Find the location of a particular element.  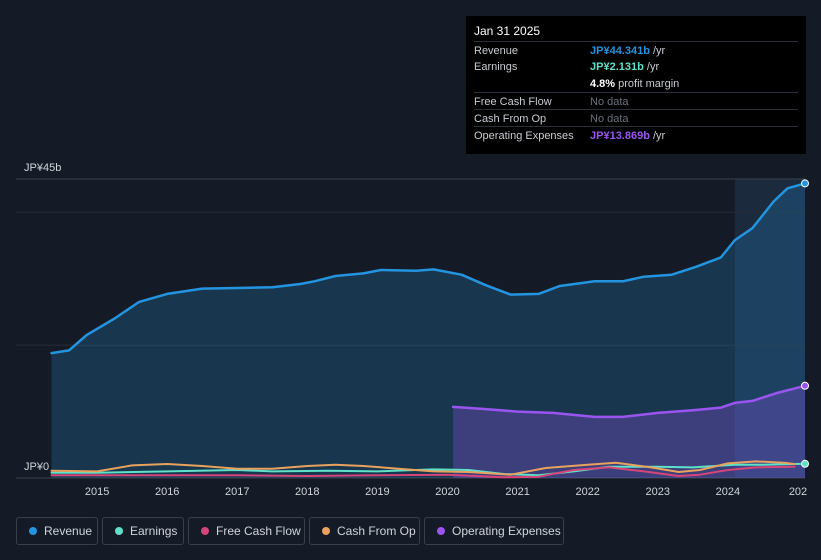

legend-cash-from-op: Cash From Op is located at coordinates (364, 531).